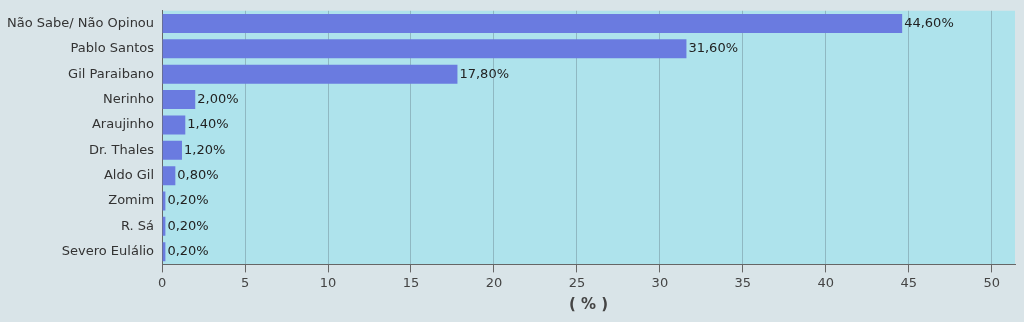  What do you see at coordinates (208, 124) in the screenshot?
I see `data-label: 1,40%` at bounding box center [208, 124].